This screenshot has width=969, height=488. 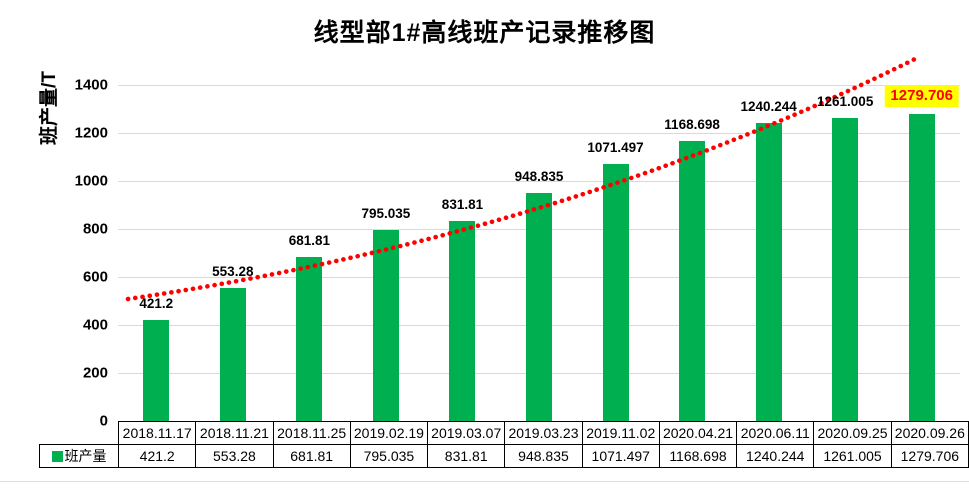 I want to click on gridline, so click(x=539, y=85).